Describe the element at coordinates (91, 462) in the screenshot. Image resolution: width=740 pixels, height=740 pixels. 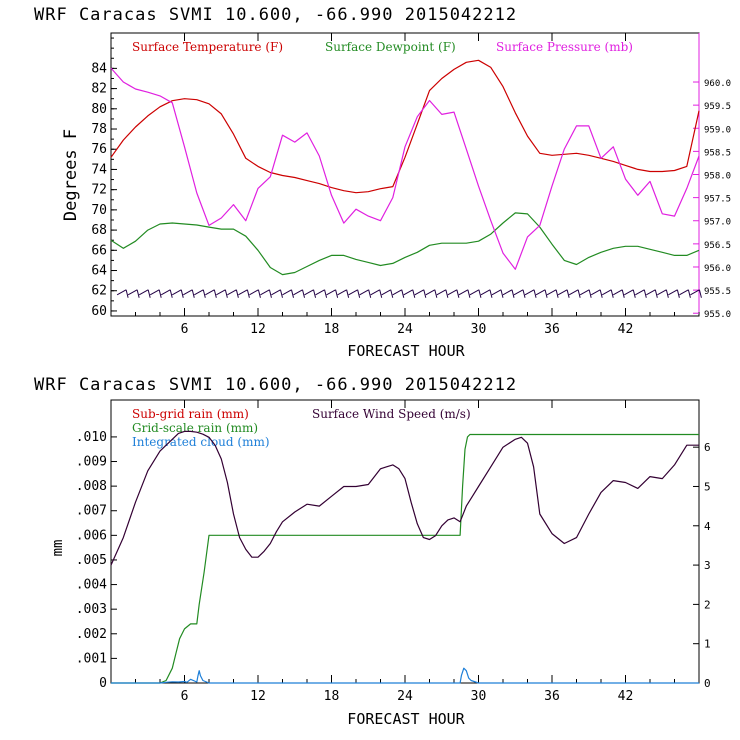
I see `y-tick-label: .009` at that location.